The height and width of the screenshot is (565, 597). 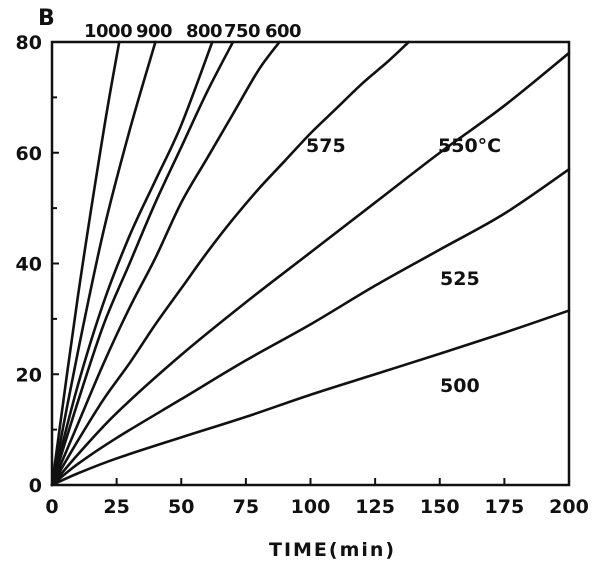 I want to click on x-tick-label-100: 100, so click(x=311, y=507).